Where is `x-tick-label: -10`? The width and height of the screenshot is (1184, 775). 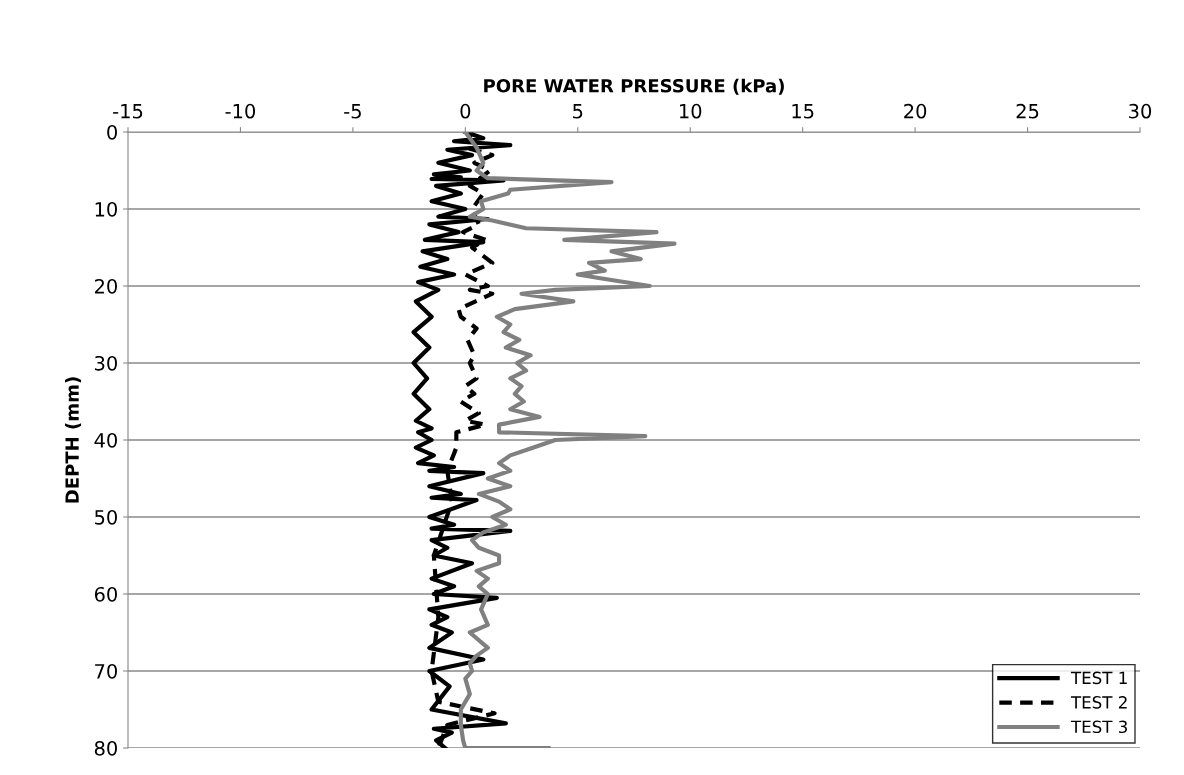 x-tick-label: -10 is located at coordinates (240, 111).